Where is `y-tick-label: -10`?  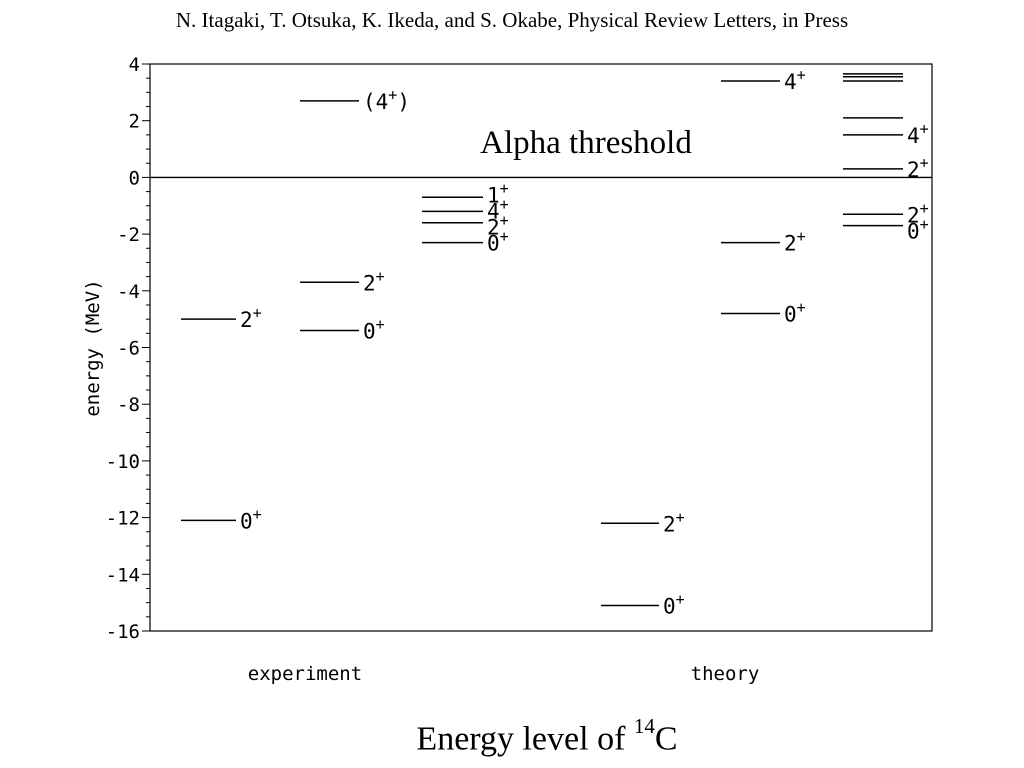 y-tick-label: -10 is located at coordinates (123, 462).